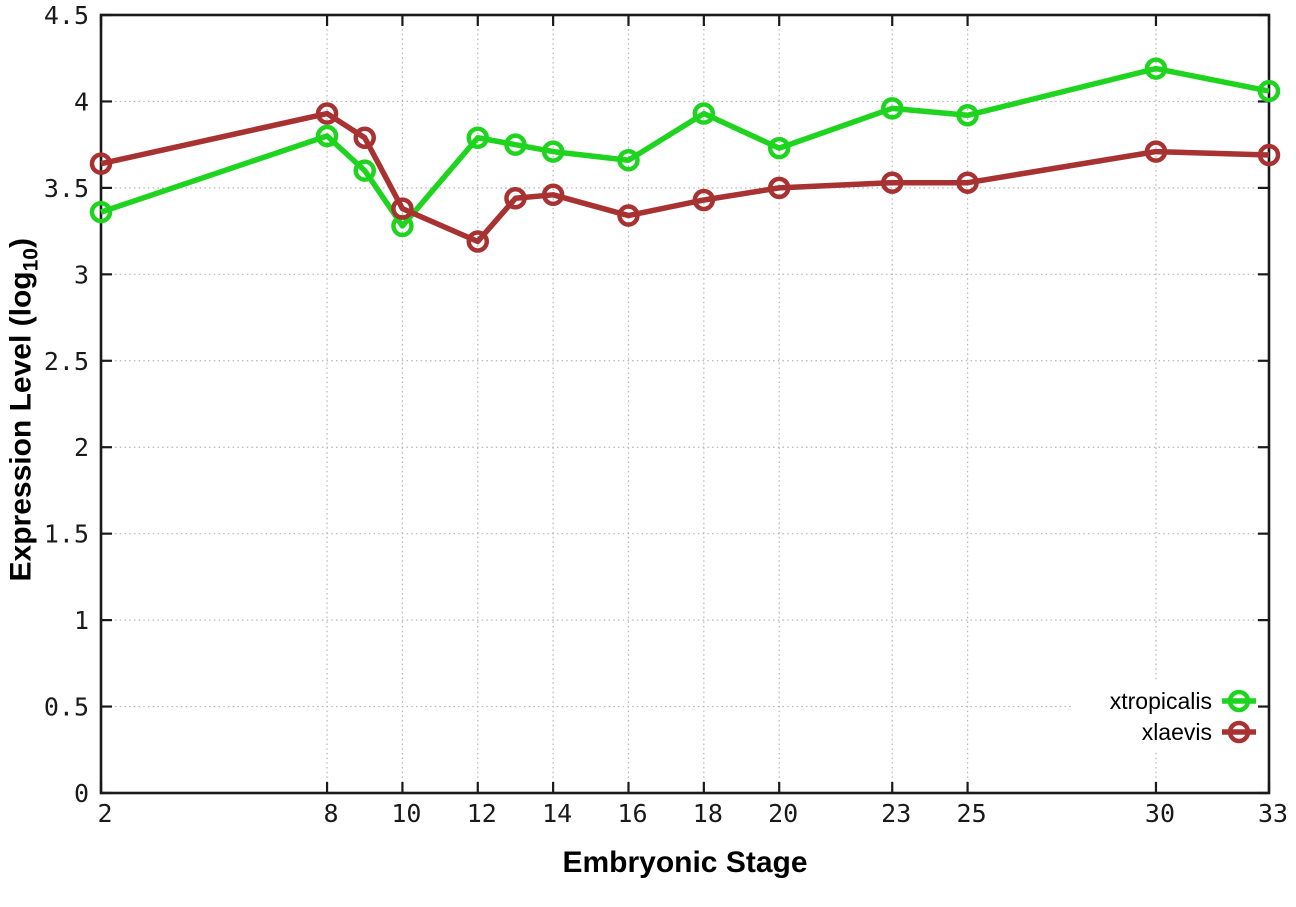 Image resolution: width=1296 pixels, height=907 pixels. I want to click on y-axis-title-suffix: ), so click(21, 243).